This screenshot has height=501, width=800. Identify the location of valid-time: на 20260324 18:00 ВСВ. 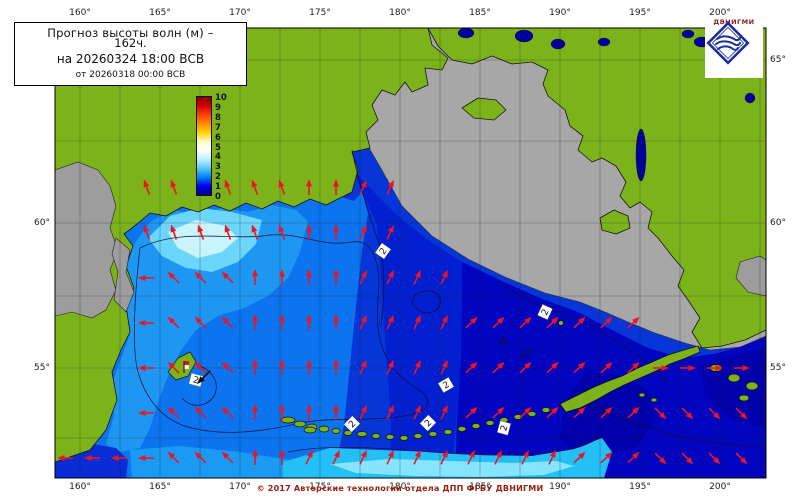
(130, 59).